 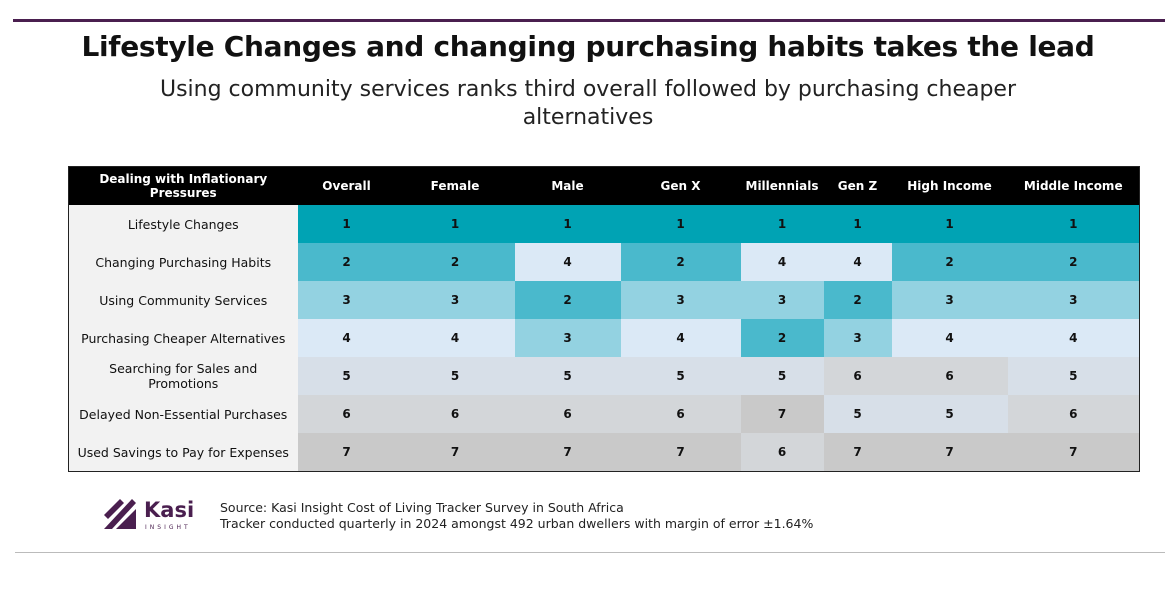 I want to click on column-header: Dealing with Inflationary Pressures, so click(x=183, y=185).